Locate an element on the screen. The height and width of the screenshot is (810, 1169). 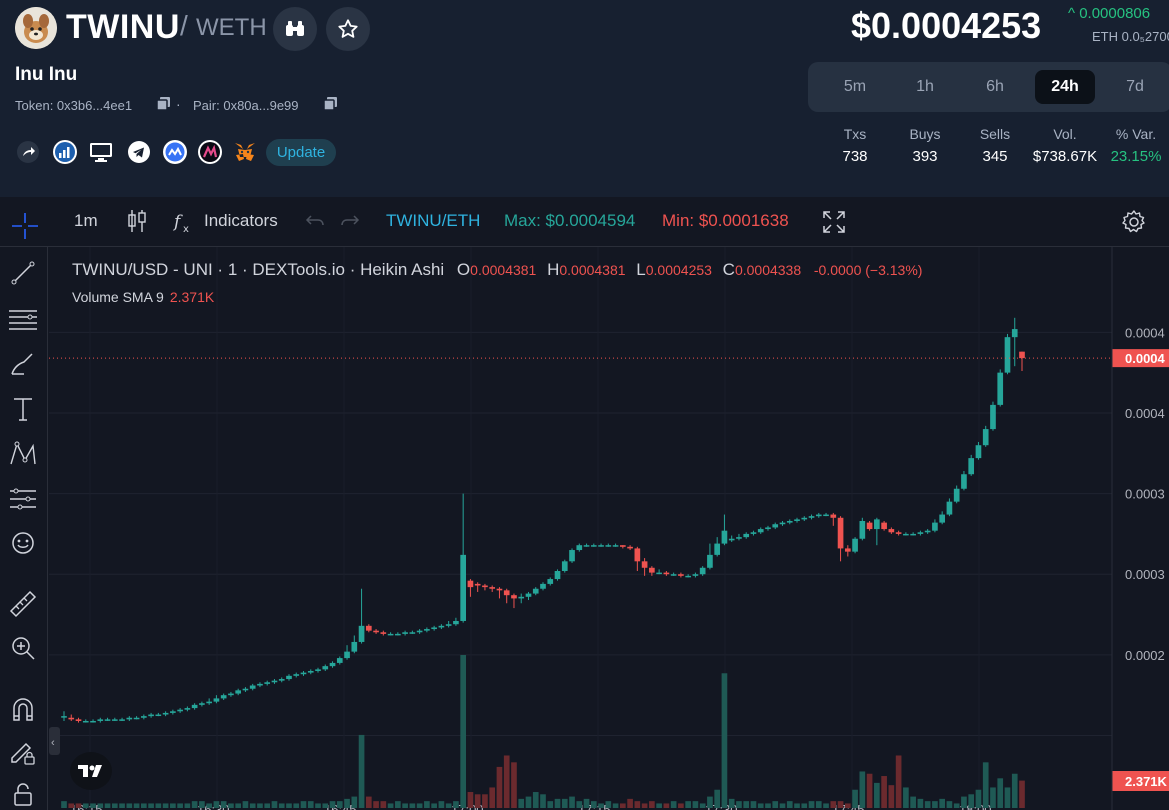
y-tick-label: 0.0004 is located at coordinates (1145, 332).